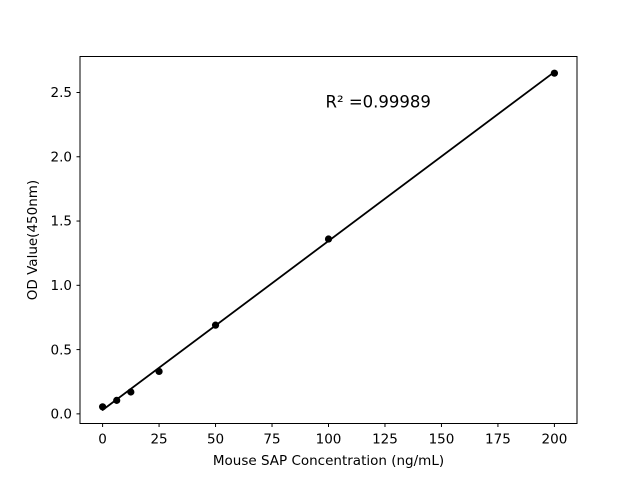 This screenshot has height=480, width=640. Describe the element at coordinates (61, 350) in the screenshot. I see `y-tick-label: 0.5` at that location.